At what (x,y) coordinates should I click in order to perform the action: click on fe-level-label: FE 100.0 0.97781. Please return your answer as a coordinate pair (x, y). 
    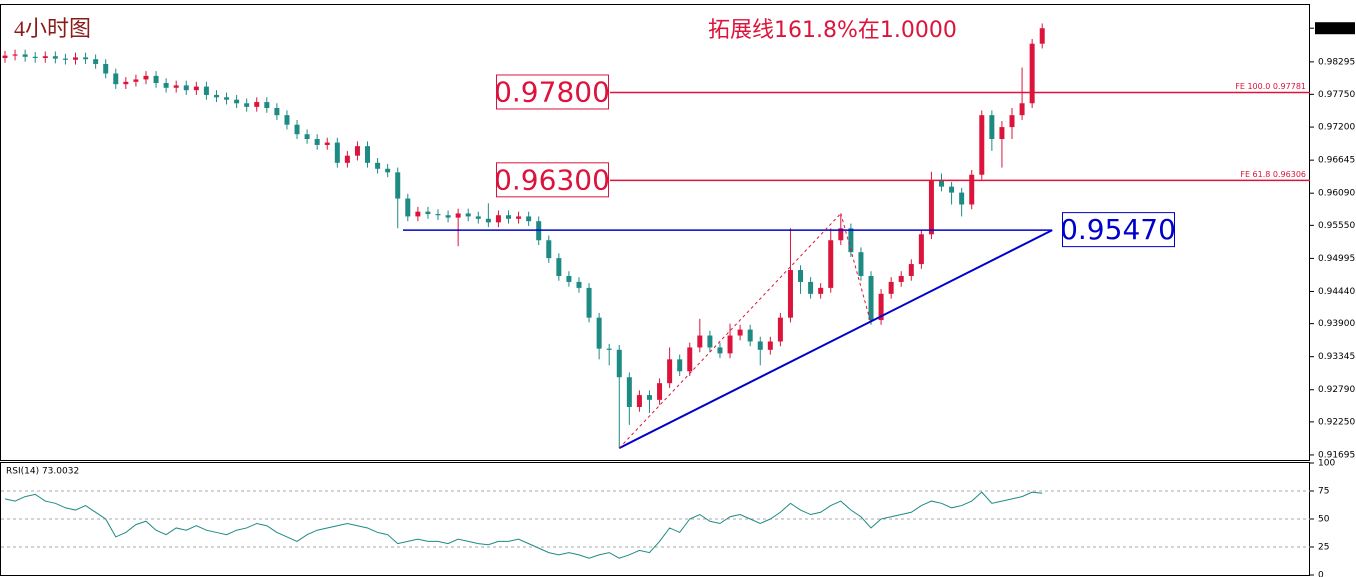
    Looking at the image, I should click on (1270, 86).